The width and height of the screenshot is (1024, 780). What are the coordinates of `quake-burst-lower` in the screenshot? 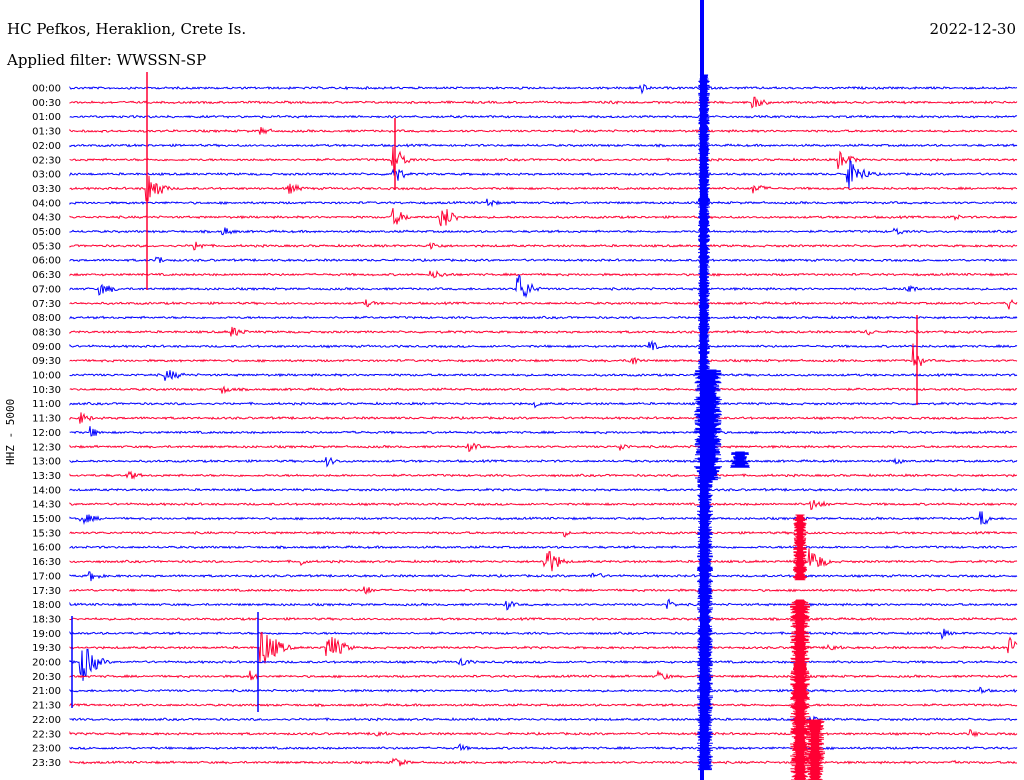 It's located at (705, 625).